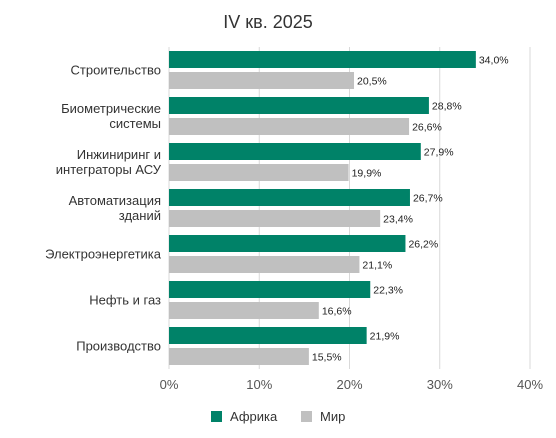 This screenshot has width=556, height=438. Describe the element at coordinates (440, 384) in the screenshot. I see `x-tick-label: 30%` at that location.